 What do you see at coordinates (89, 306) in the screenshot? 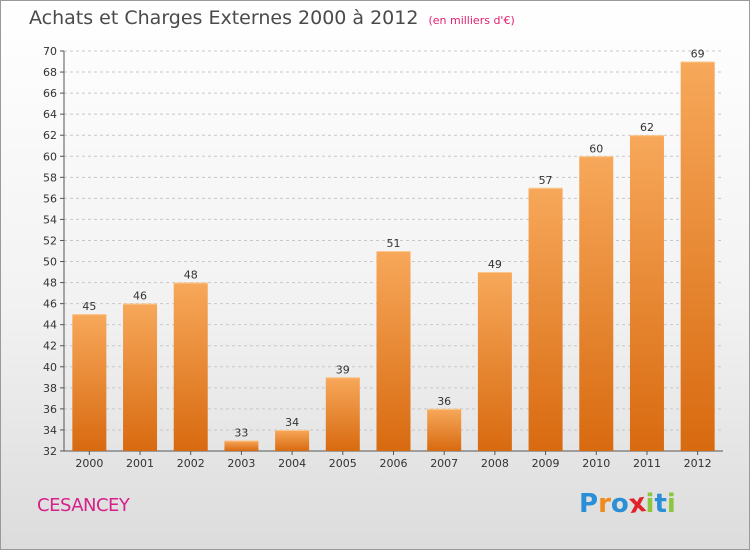
I see `data-label: 45` at bounding box center [89, 306].